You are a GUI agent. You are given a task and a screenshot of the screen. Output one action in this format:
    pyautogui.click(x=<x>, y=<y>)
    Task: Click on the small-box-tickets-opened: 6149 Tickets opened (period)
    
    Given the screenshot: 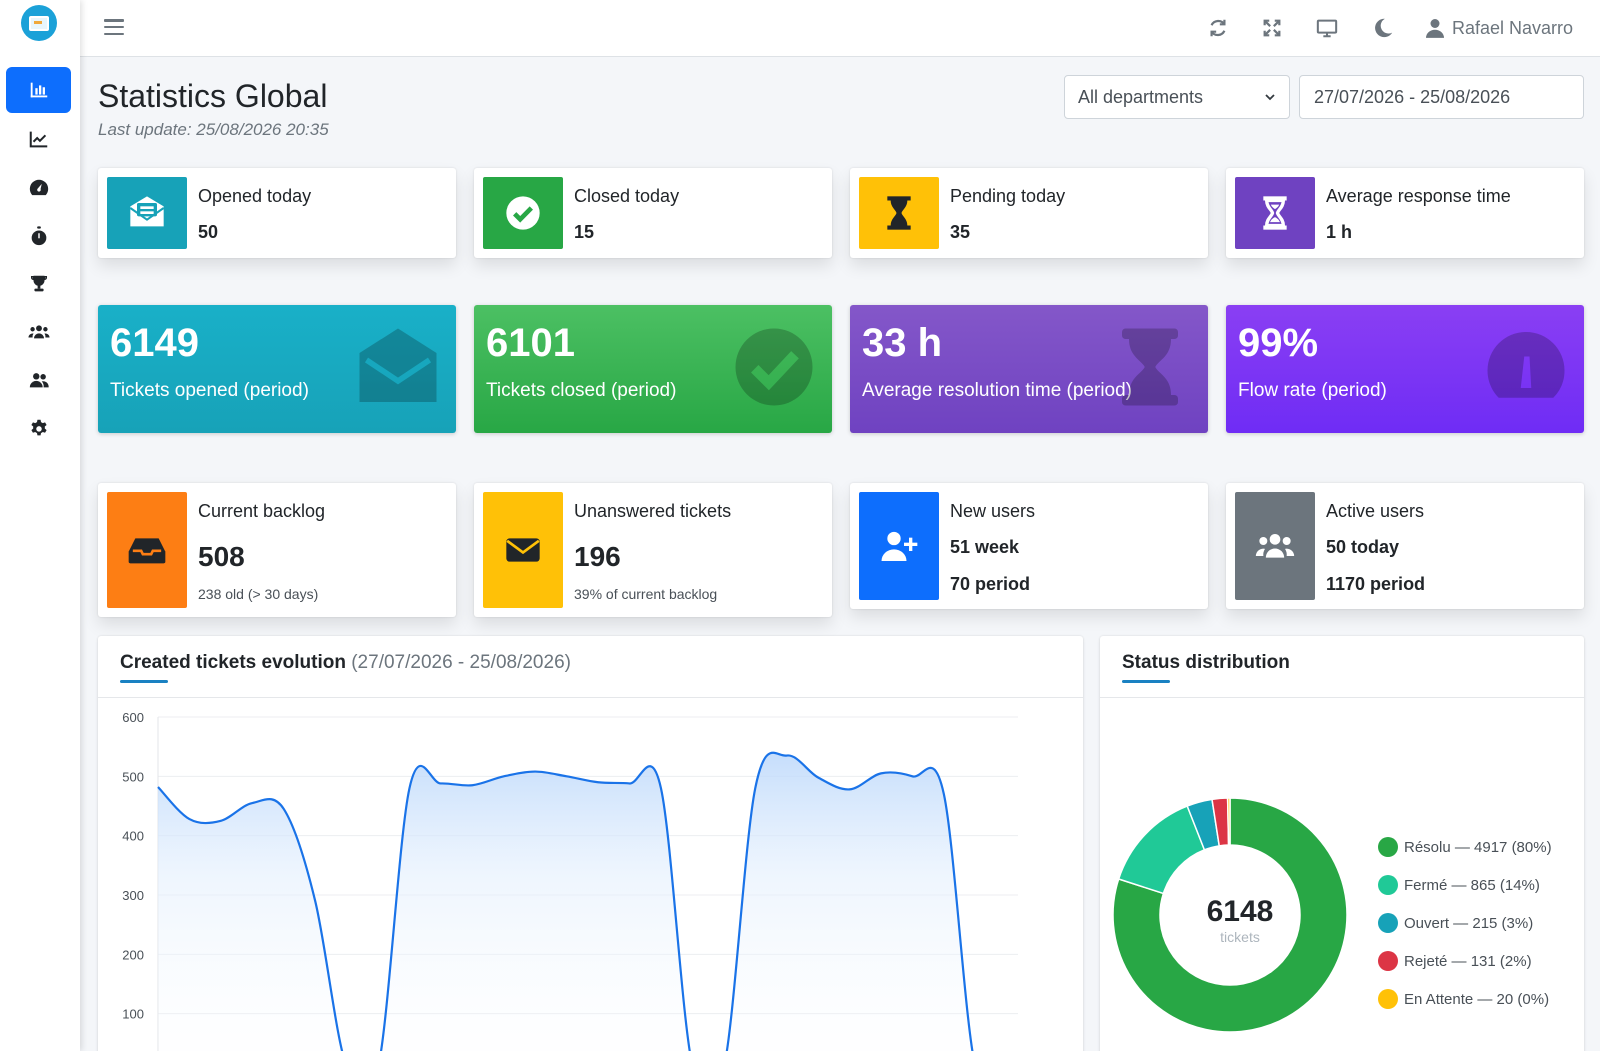 What is the action you would take?
    pyautogui.click(x=277, y=369)
    